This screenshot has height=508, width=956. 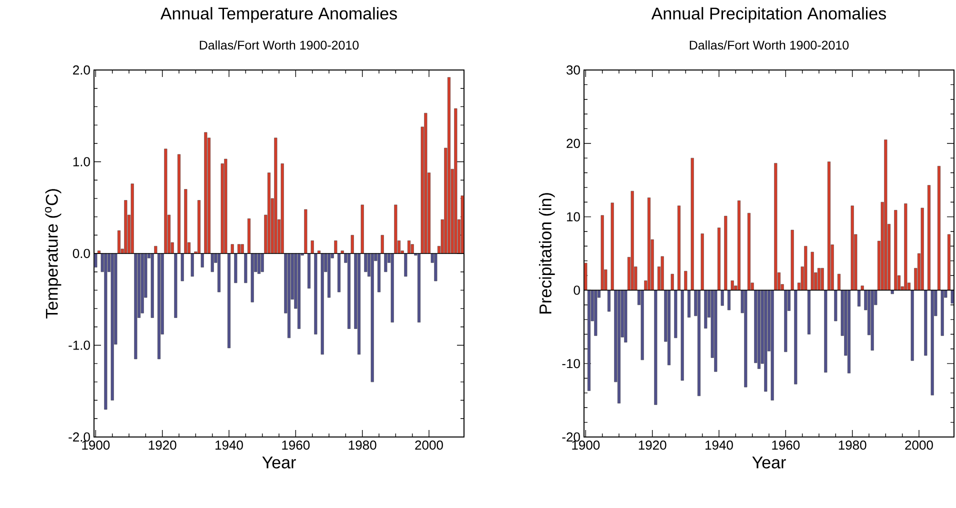 I want to click on chart-title: Annual Temperature Anomalies, so click(x=278, y=15).